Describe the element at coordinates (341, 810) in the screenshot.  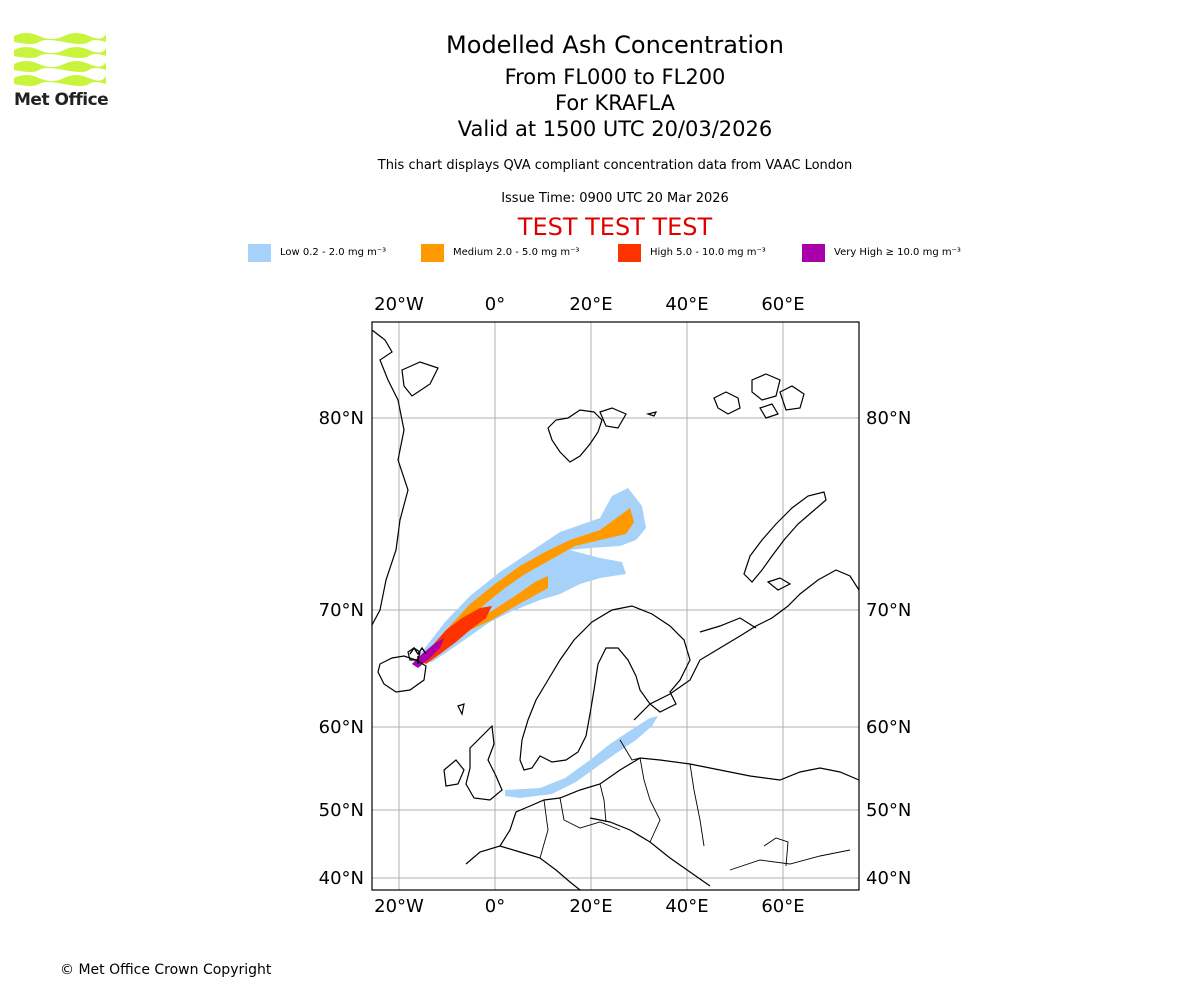
I see `lat-tick-left: 50°N` at that location.